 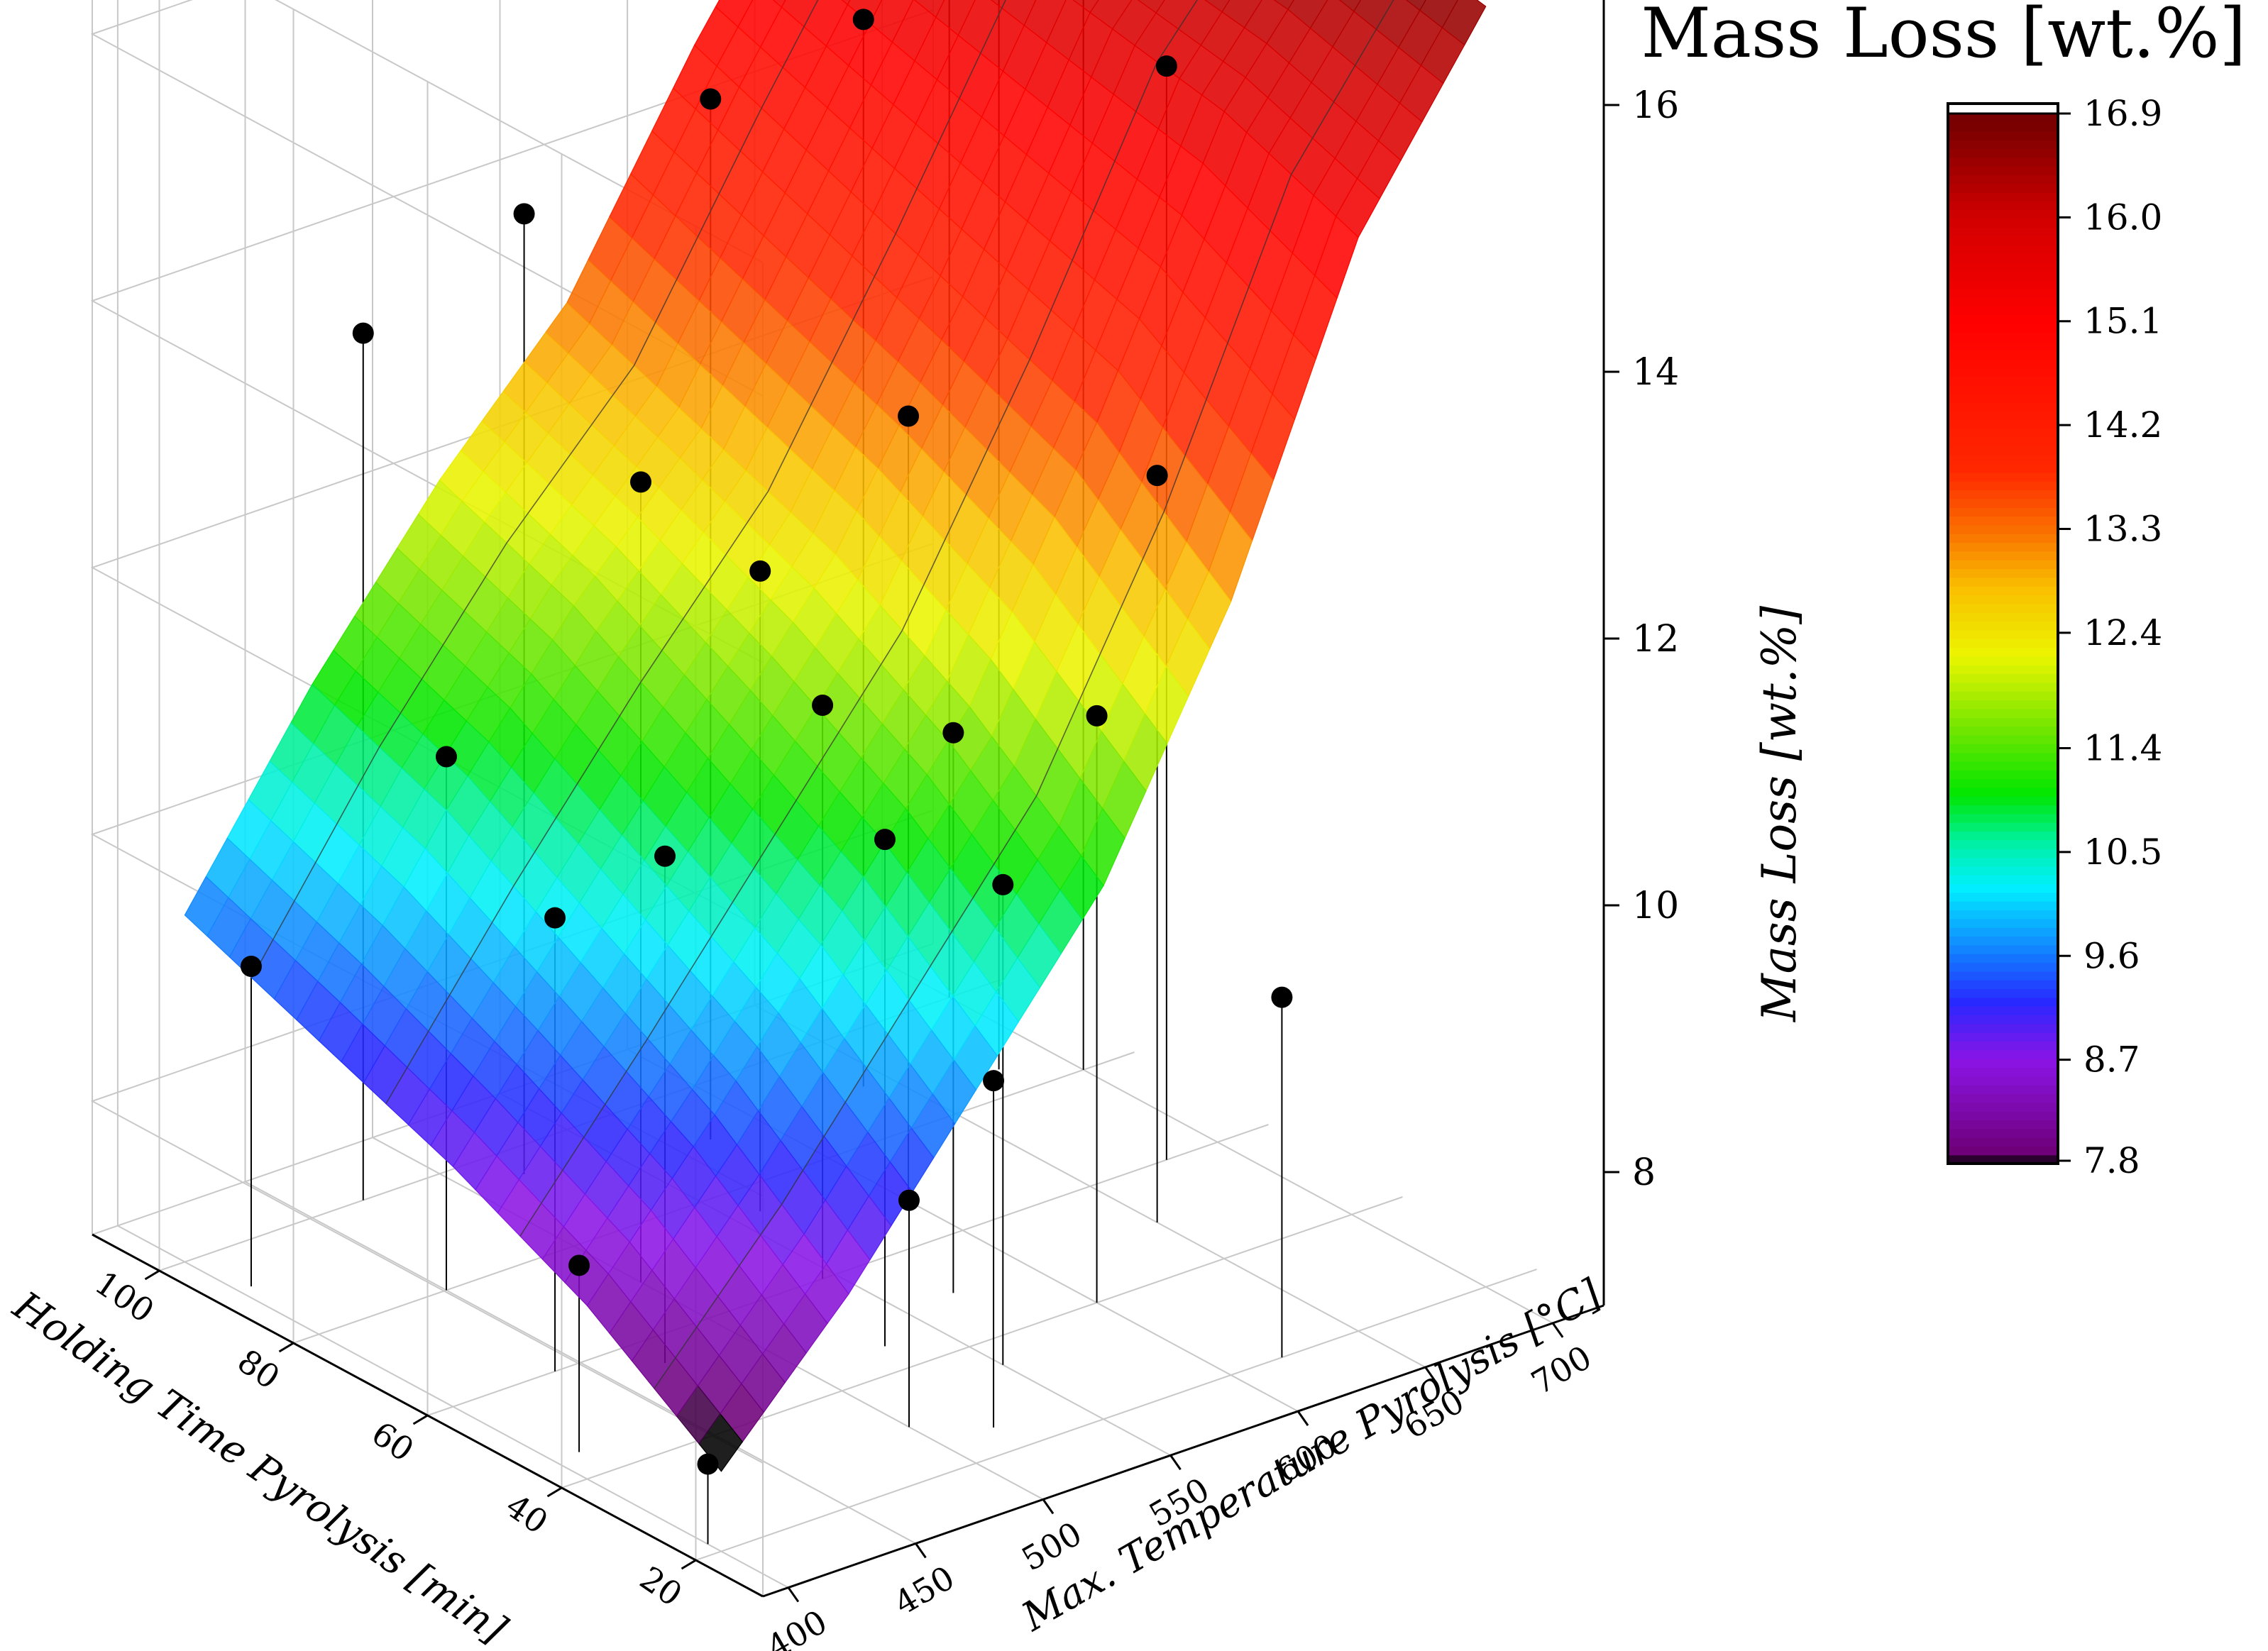 I want to click on colorbar-gradient, so click(x=2003, y=633).